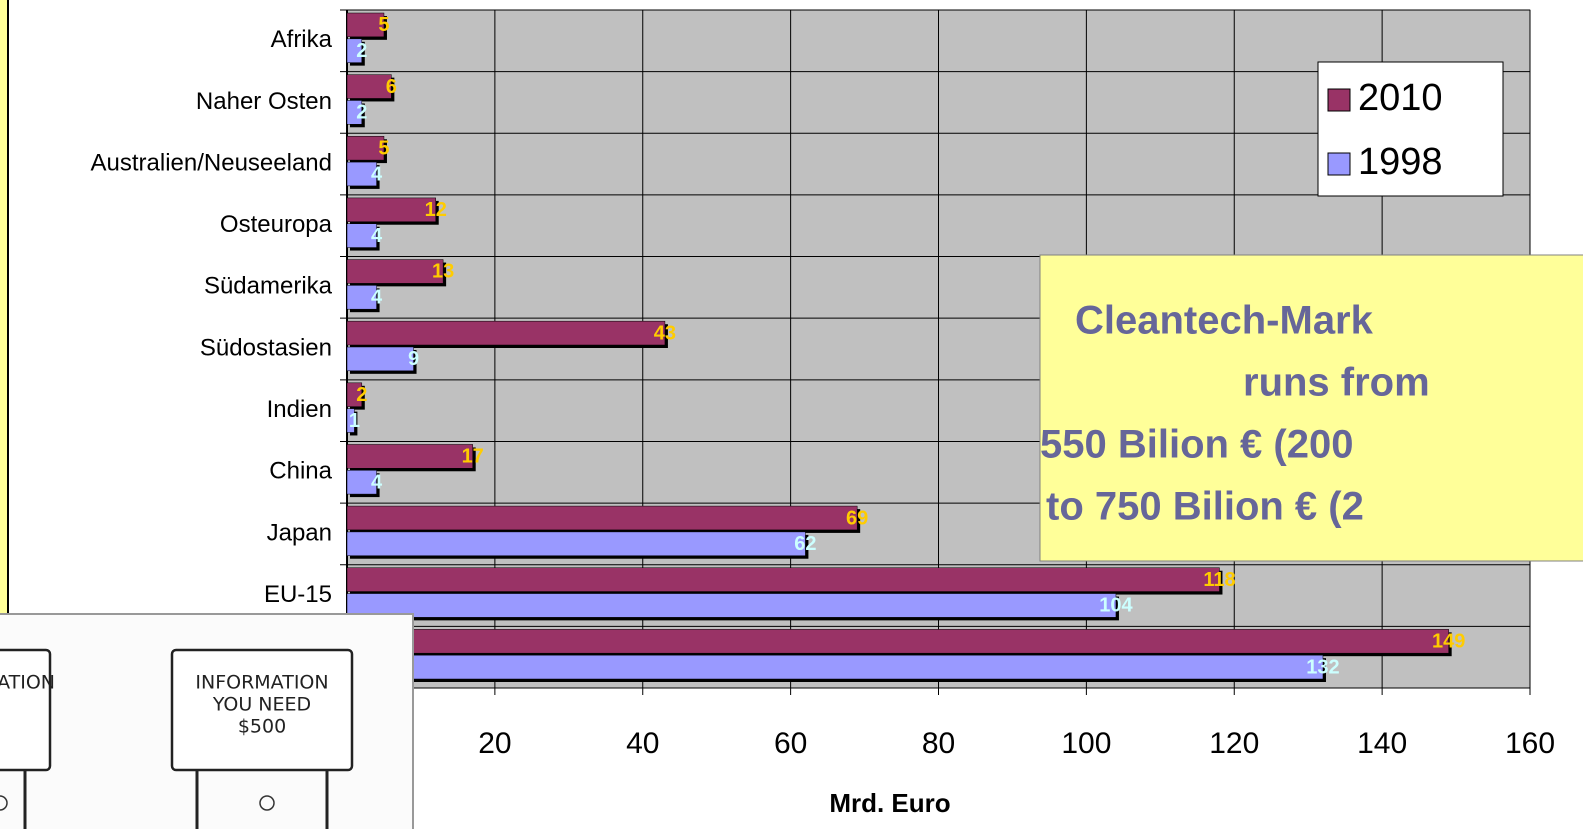 This screenshot has height=829, width=1583. Describe the element at coordinates (889, 803) in the screenshot. I see `x-axis-label: Mrd. Euro` at that location.